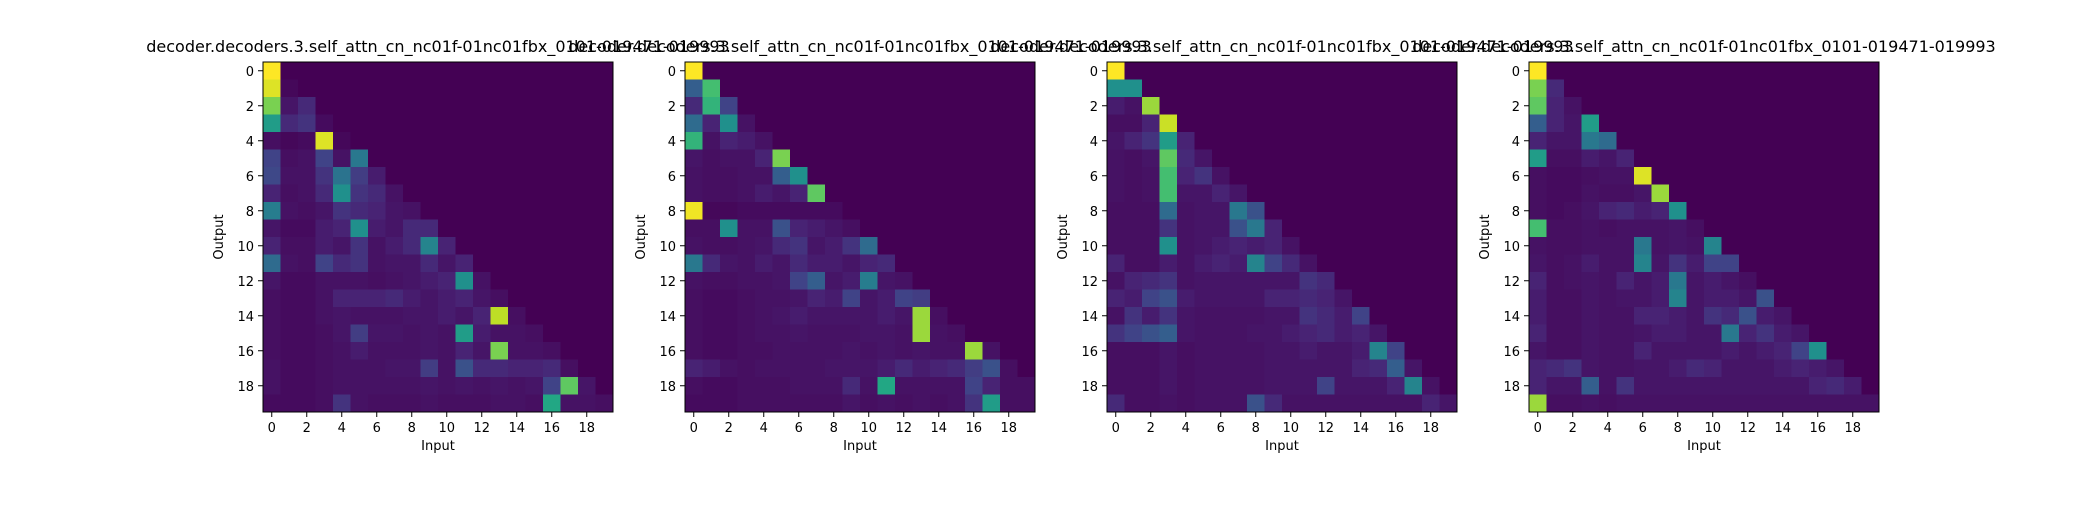 The image size is (2080, 520). I want to click on y-tick-label: 14, so click(1511, 317).